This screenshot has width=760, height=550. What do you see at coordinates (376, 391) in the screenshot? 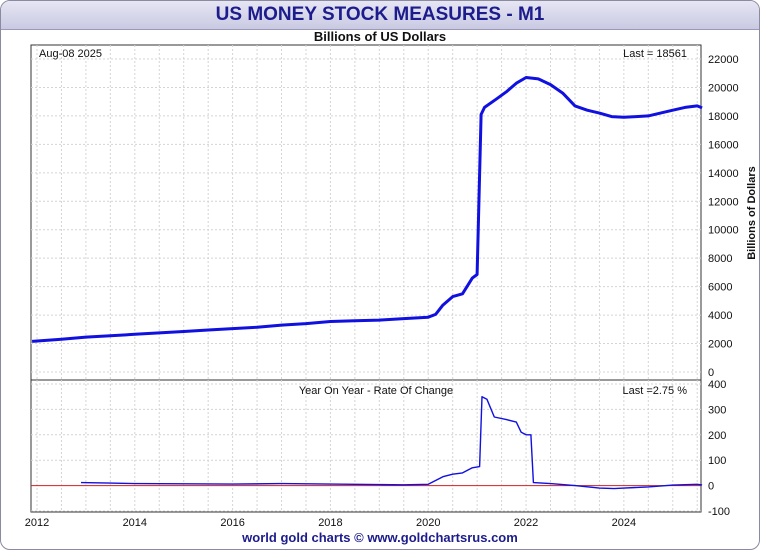
I see `roc-title: Year On Year - Rate Of Change` at bounding box center [376, 391].